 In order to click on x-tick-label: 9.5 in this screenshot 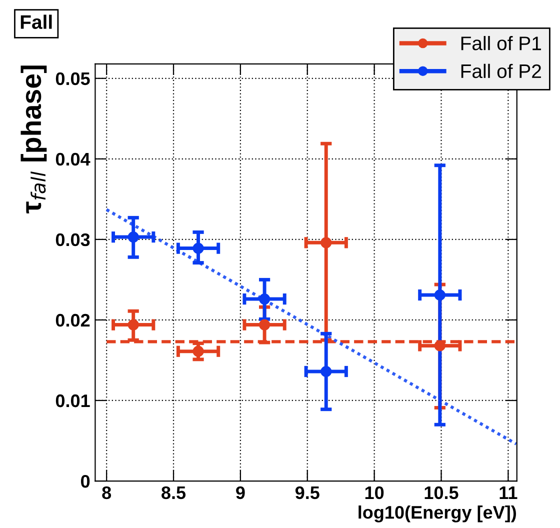, I will do `click(307, 493)`.